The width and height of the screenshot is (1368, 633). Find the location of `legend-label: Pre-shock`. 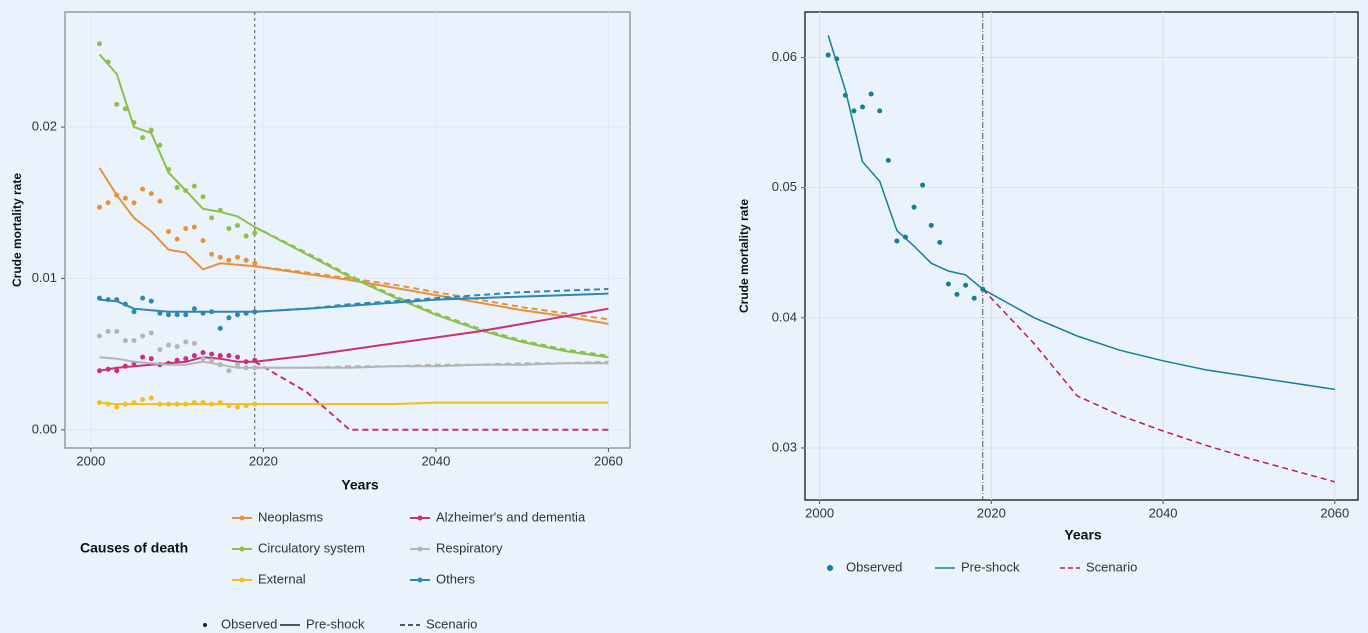

legend-label: Pre-shock is located at coordinates (335, 623).